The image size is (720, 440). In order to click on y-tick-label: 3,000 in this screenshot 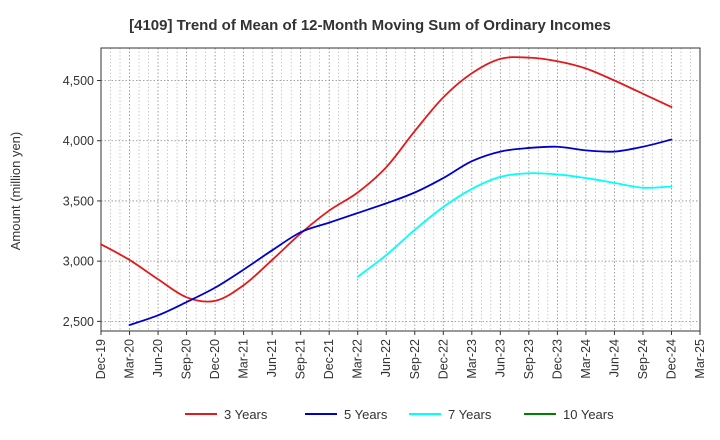, I will do `click(78, 262)`.